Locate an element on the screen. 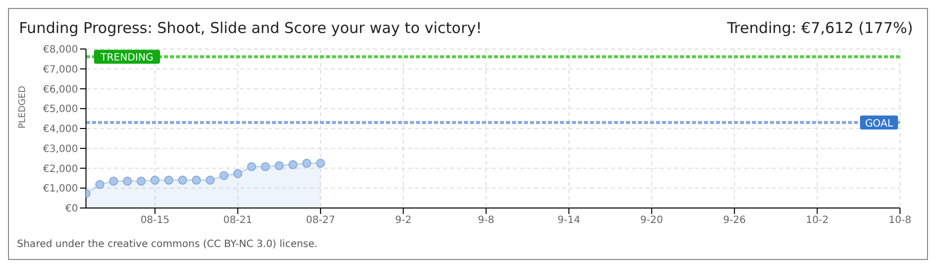 The image size is (940, 270). x-tick-label: 9-2 is located at coordinates (403, 220).